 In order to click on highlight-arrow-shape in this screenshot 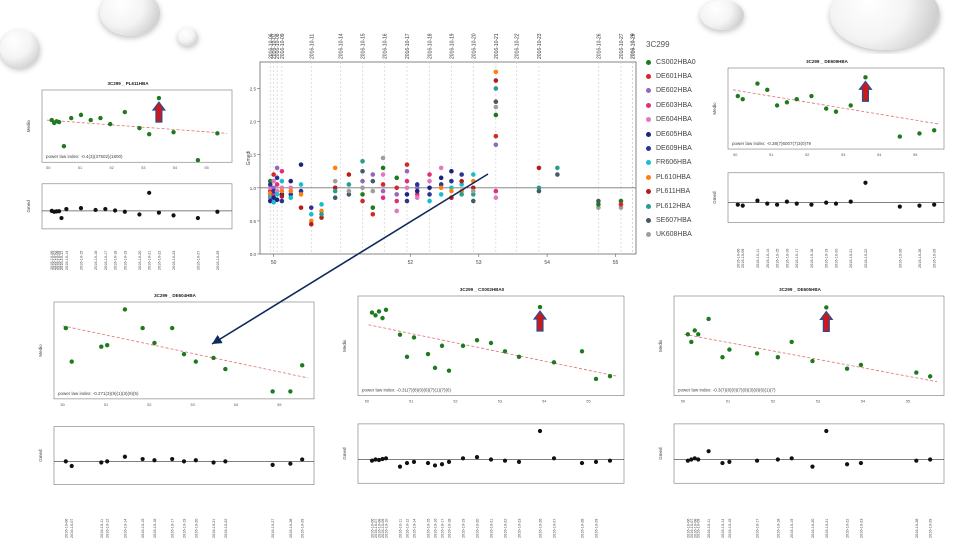, I will do `click(826, 321)`.